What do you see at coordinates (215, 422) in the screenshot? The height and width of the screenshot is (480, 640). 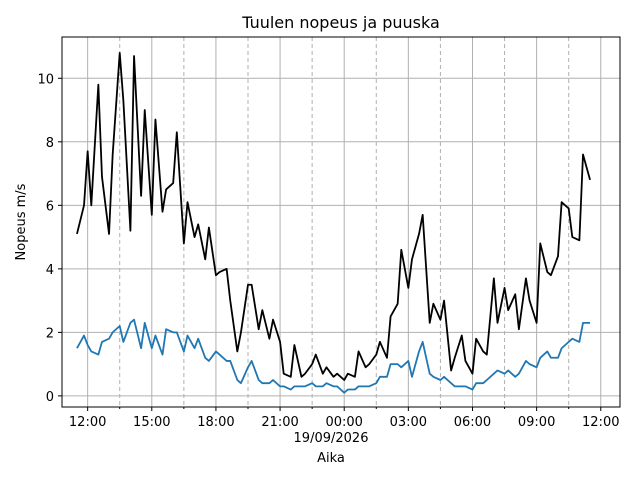 I see `x-tick-label: 18:00` at bounding box center [215, 422].